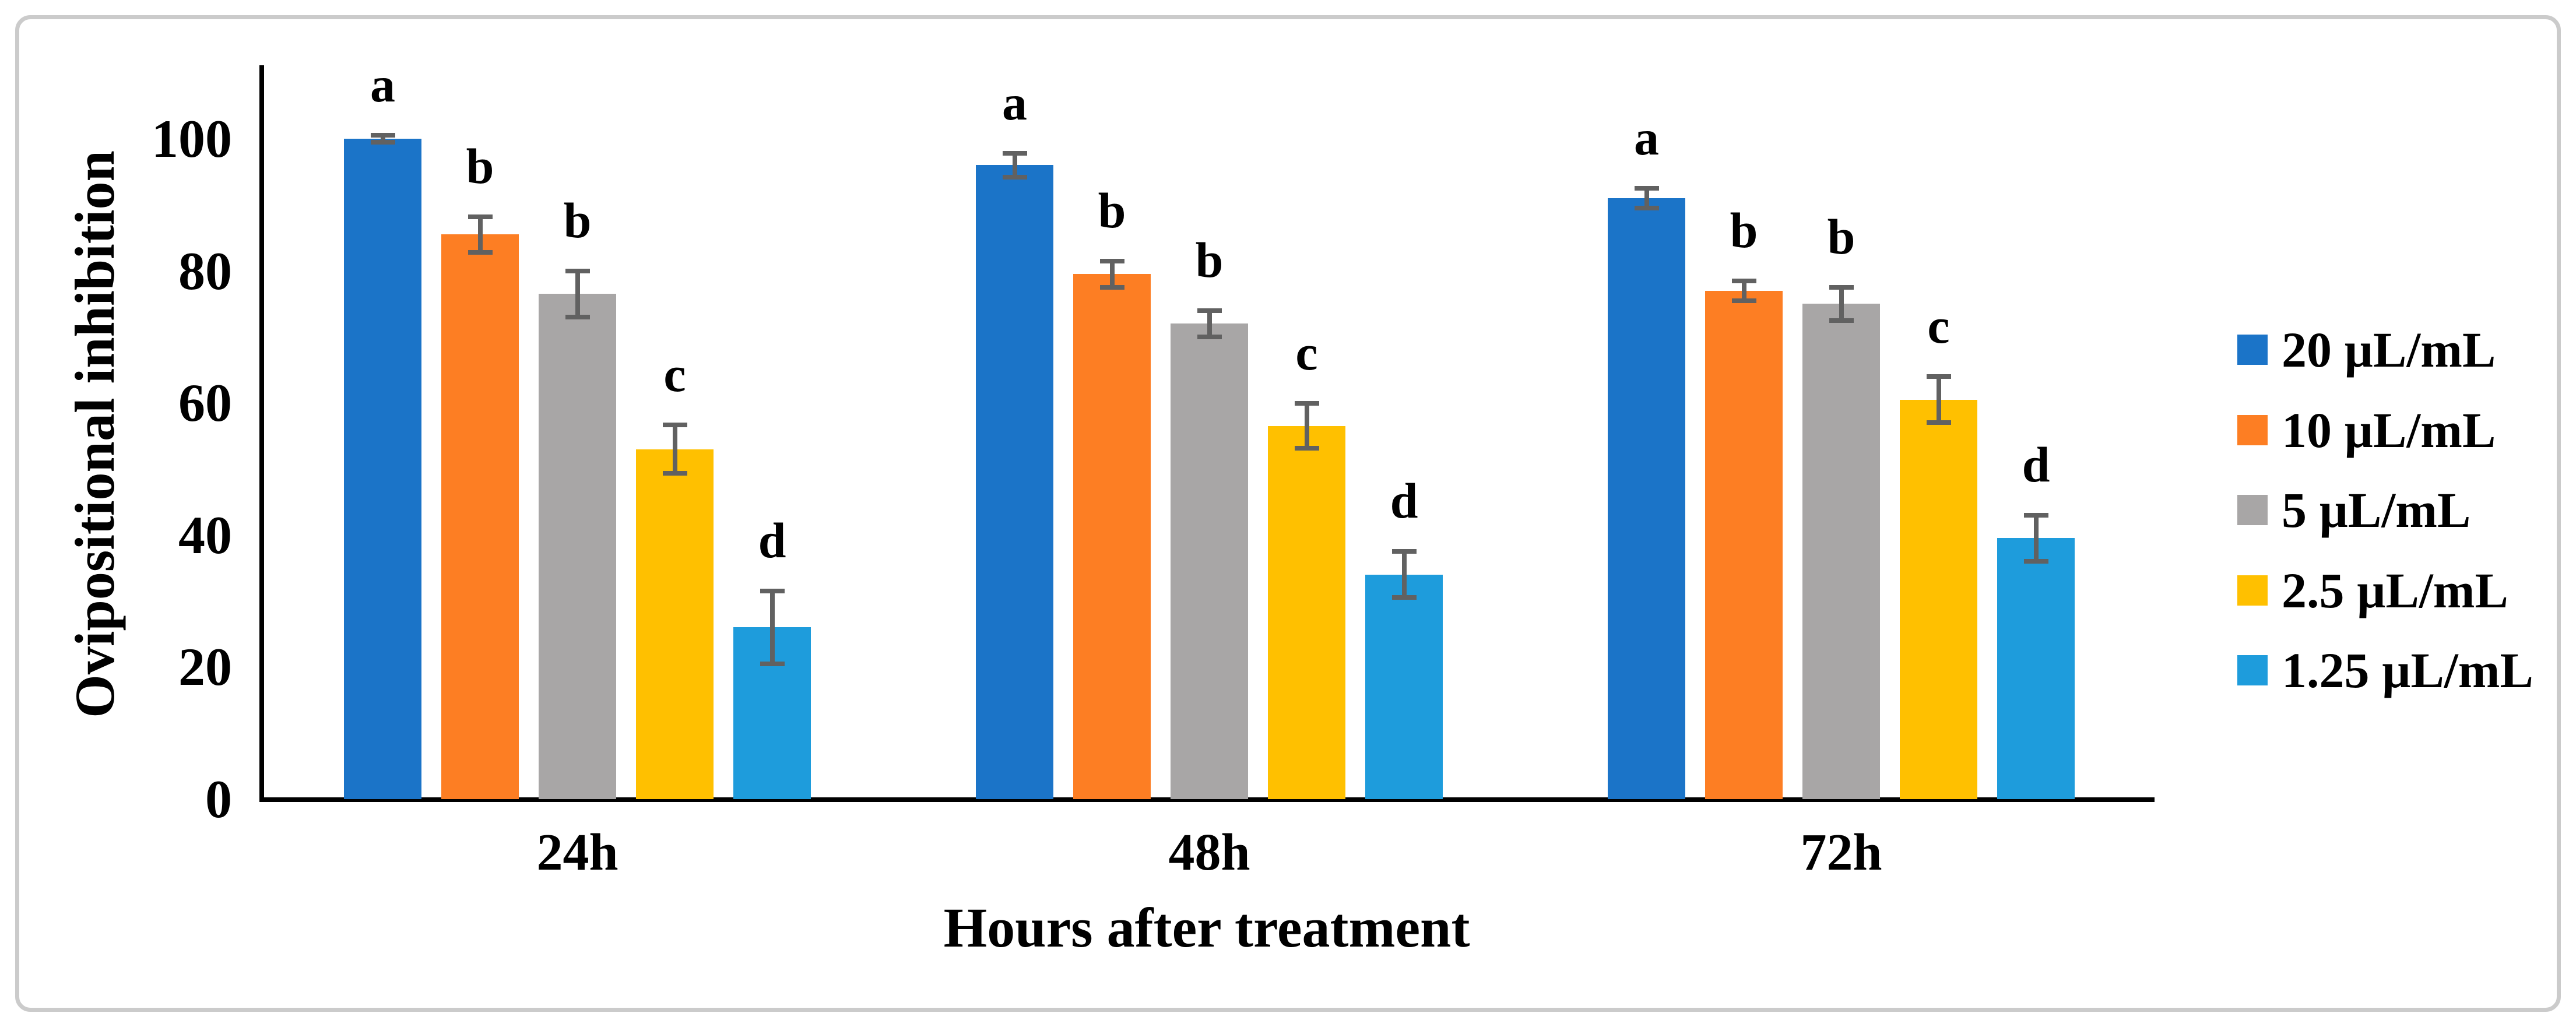 Image resolution: width=2576 pixels, height=1027 pixels. I want to click on legend-item: 5 µL/mL, so click(2353, 510).